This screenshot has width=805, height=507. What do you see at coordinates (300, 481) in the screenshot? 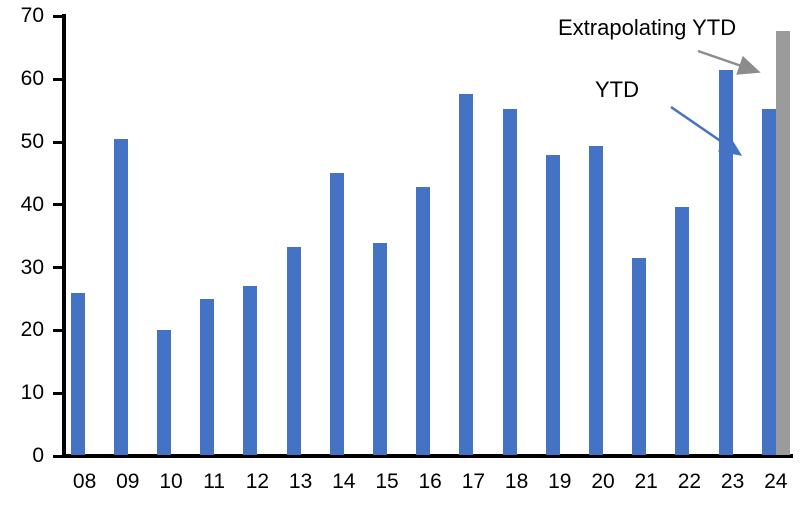
I see `x-tick-label-13: 13` at bounding box center [300, 481].